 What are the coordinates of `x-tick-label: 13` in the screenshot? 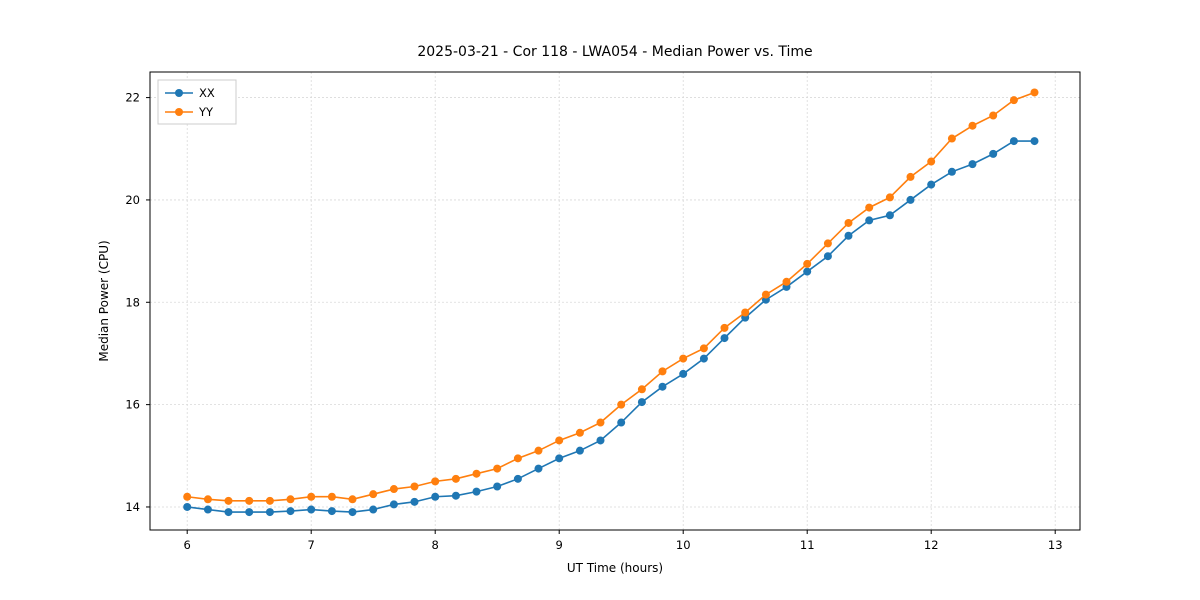 It's located at (1055, 545).